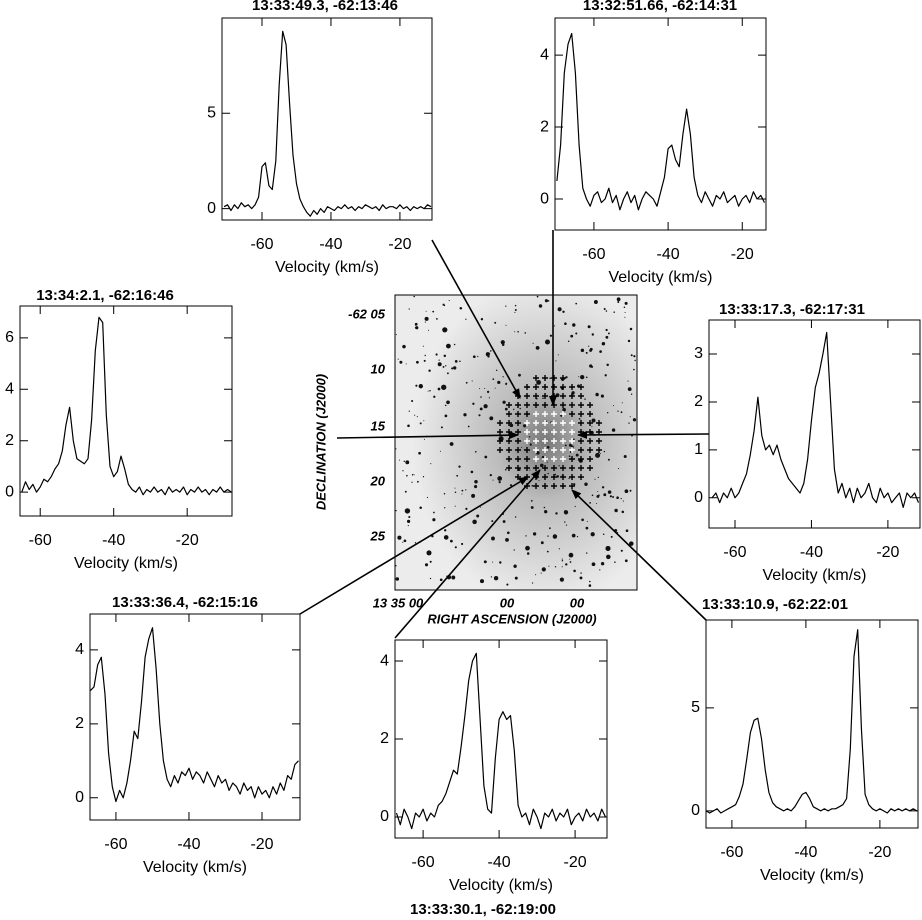 The image size is (922, 920). I want to click on x-axis-label: Velocity (km/s), so click(812, 875).